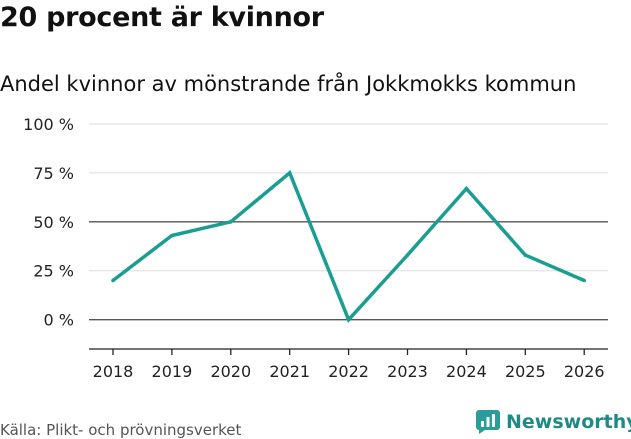  I want to click on x-tick-label: 2018, so click(113, 371).